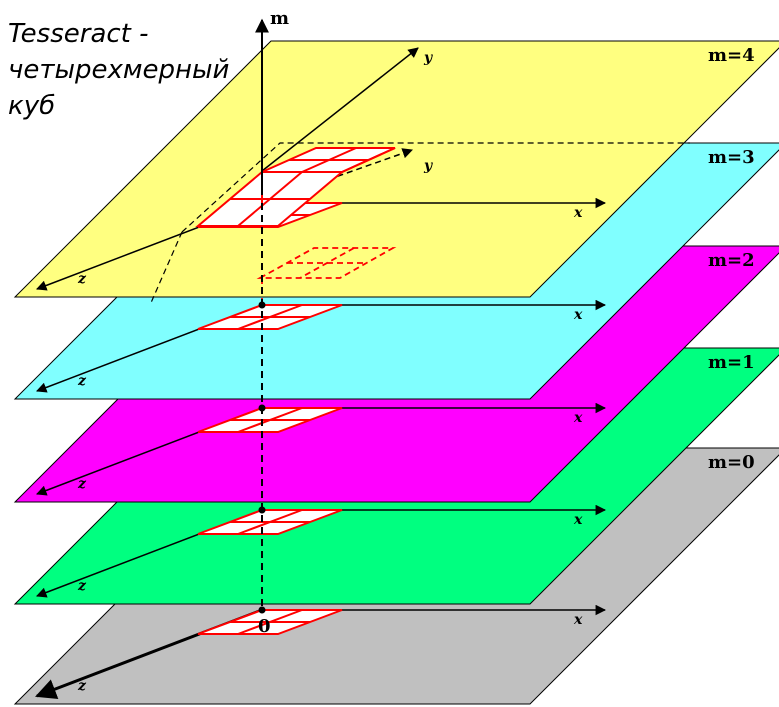  Describe the element at coordinates (337, 176) in the screenshot. I see `y-axis-dashed` at that location.